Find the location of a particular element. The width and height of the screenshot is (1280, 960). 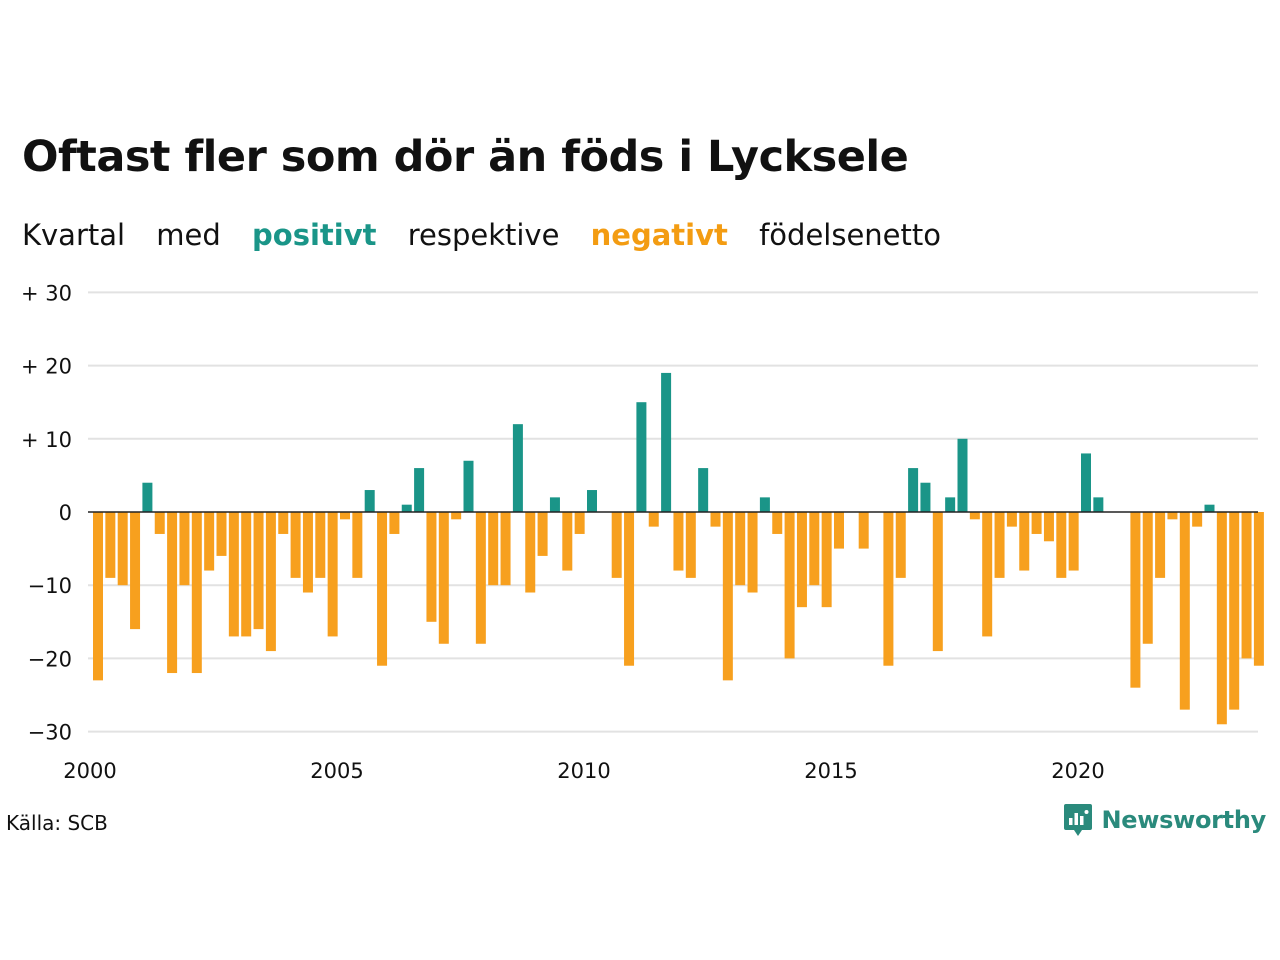

subtitle-word: födelsenetto is located at coordinates (850, 235).